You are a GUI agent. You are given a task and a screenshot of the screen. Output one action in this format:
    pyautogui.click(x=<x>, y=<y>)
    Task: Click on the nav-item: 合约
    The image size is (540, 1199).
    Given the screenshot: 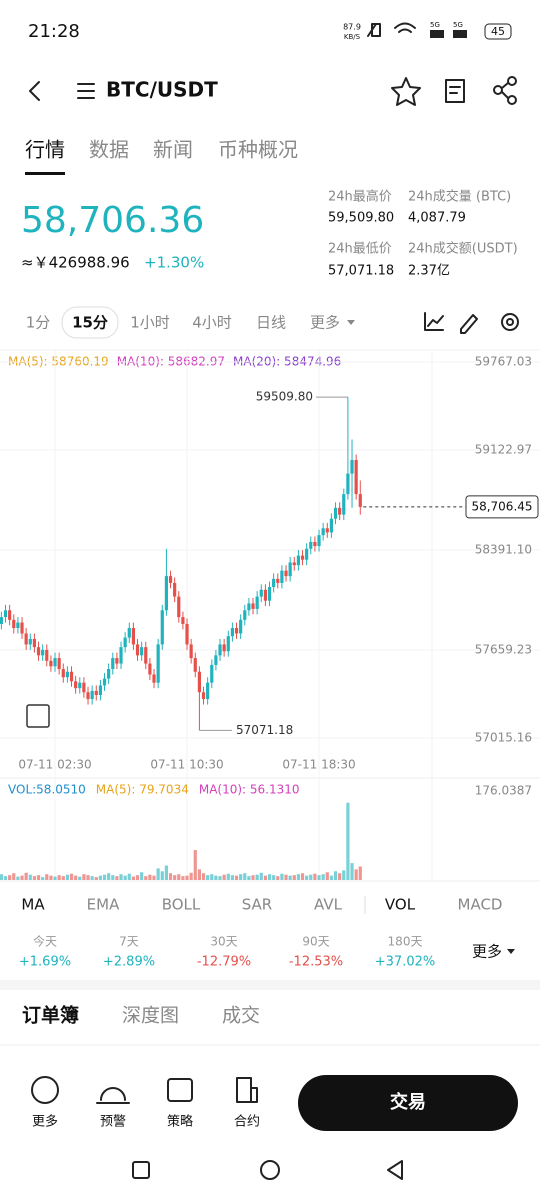 What is the action you would take?
    pyautogui.click(x=247, y=1122)
    